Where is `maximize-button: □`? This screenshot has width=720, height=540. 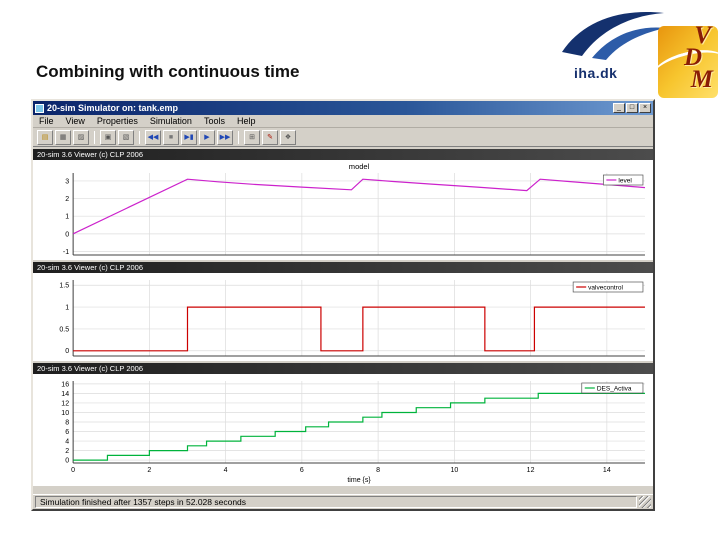
maximize-button: □ is located at coordinates (632, 108).